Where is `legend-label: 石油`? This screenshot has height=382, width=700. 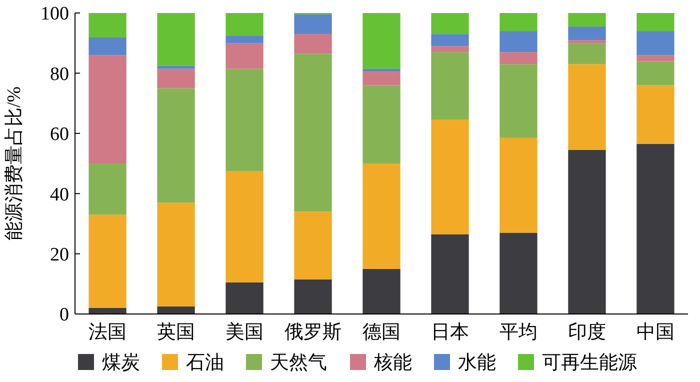
legend-label: 石油 is located at coordinates (205, 363).